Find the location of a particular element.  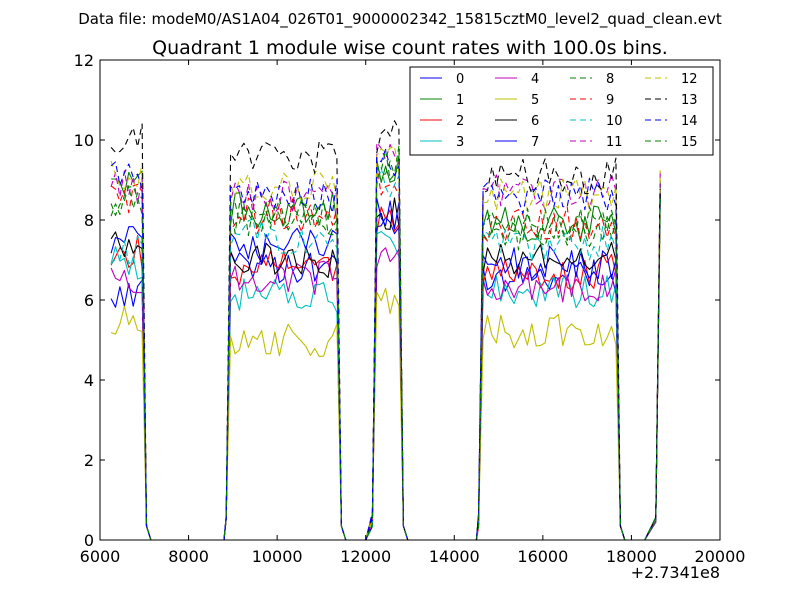

legend-label-15: 15 is located at coordinates (689, 142).